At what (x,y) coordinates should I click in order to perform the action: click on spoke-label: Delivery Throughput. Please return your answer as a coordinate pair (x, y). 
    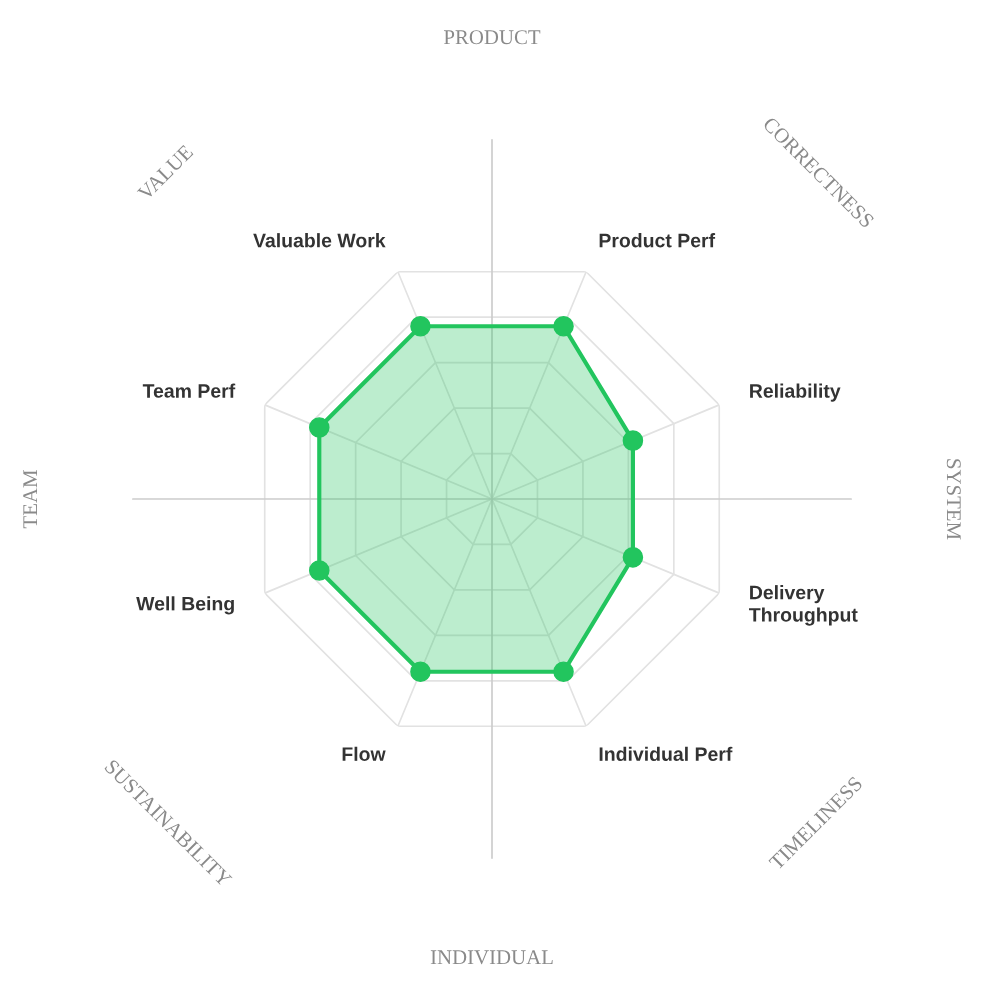
    Looking at the image, I should click on (803, 605).